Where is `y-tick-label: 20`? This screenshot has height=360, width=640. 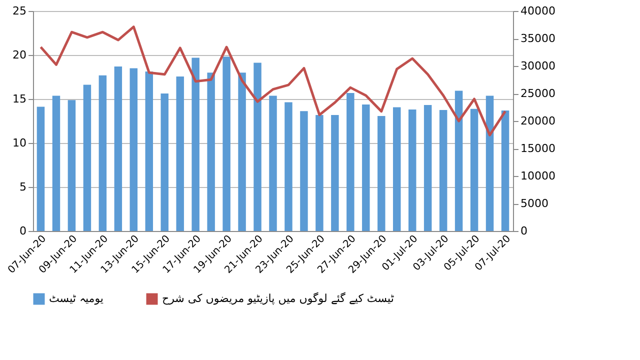
y-tick-label: 20 is located at coordinates (19, 55).